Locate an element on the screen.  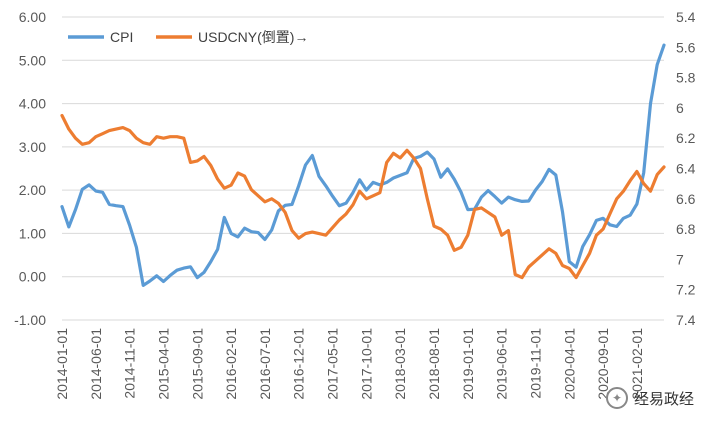
legend-label-usdcny: USDCNY(倒置)→ is located at coordinates (253, 37).